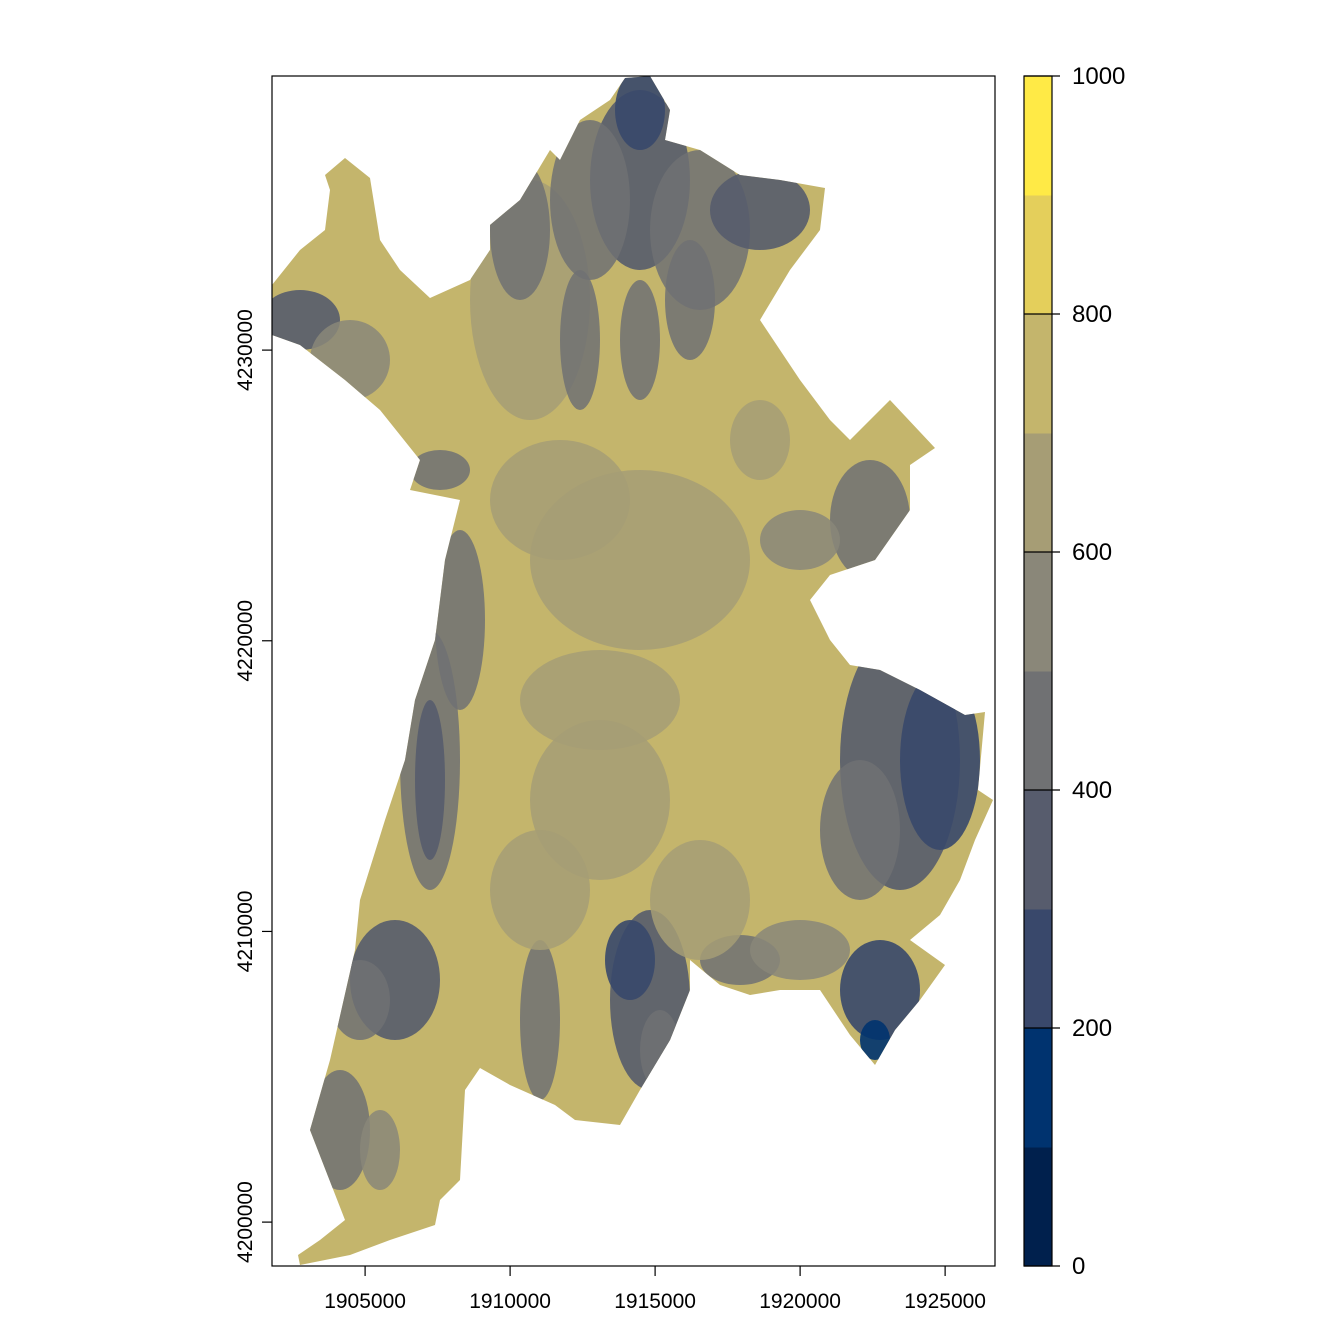 The width and height of the screenshot is (1344, 1344). I want to click on legend-tick-label: 800, so click(1092, 314).